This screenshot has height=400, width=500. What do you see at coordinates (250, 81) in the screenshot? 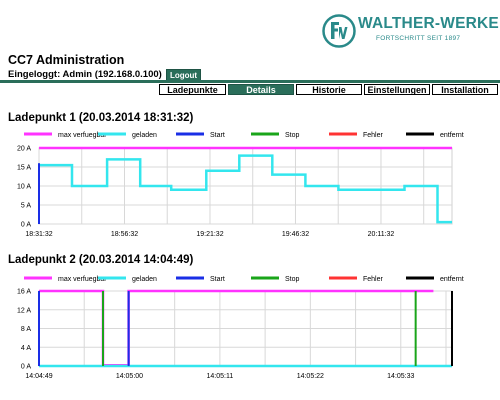
I see `tab-bar-line` at bounding box center [250, 81].